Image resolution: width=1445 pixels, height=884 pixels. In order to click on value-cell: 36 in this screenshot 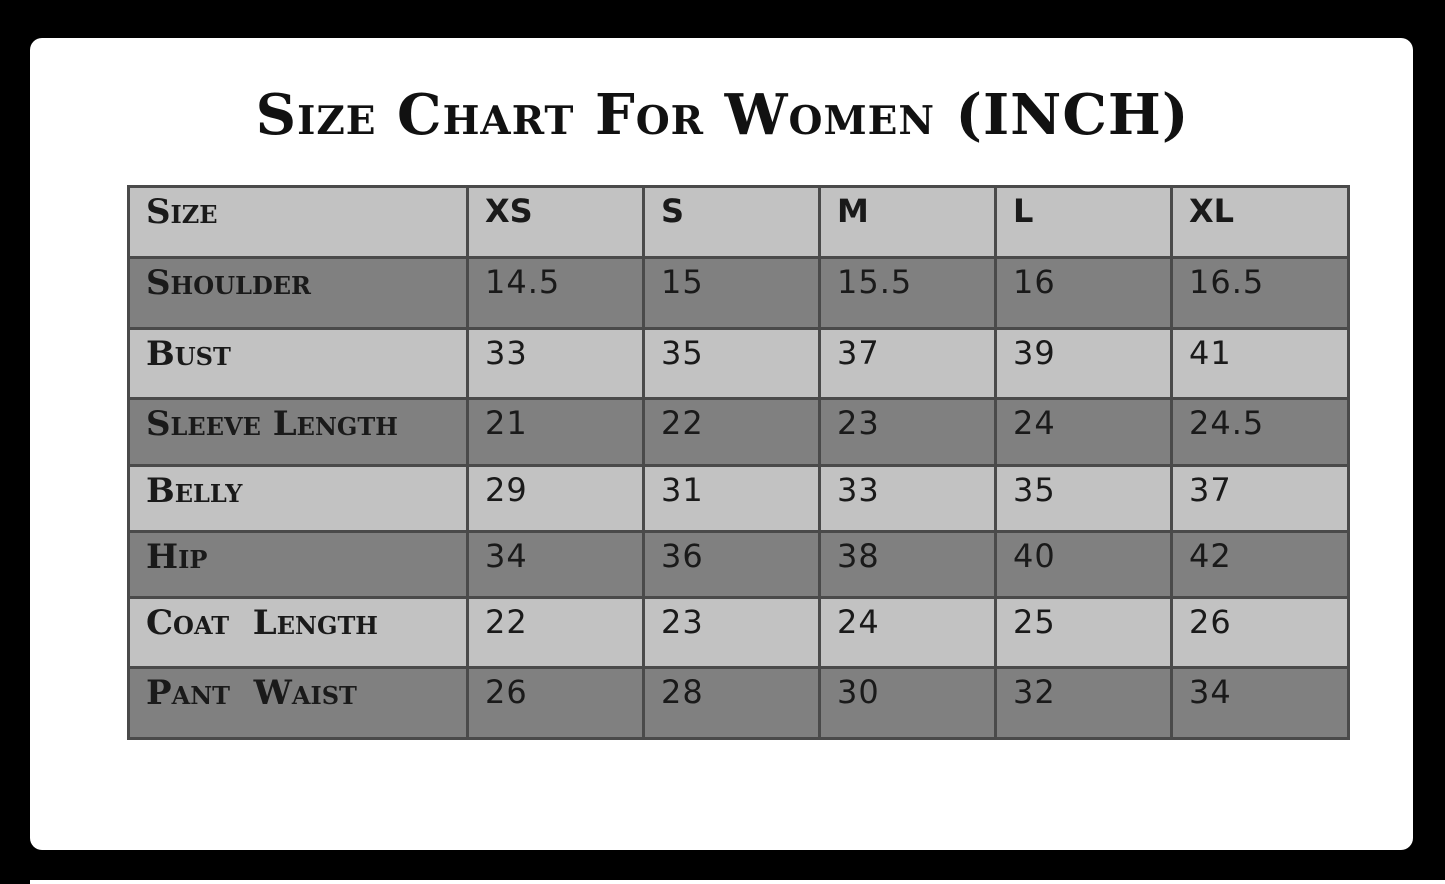, I will do `click(731, 564)`.